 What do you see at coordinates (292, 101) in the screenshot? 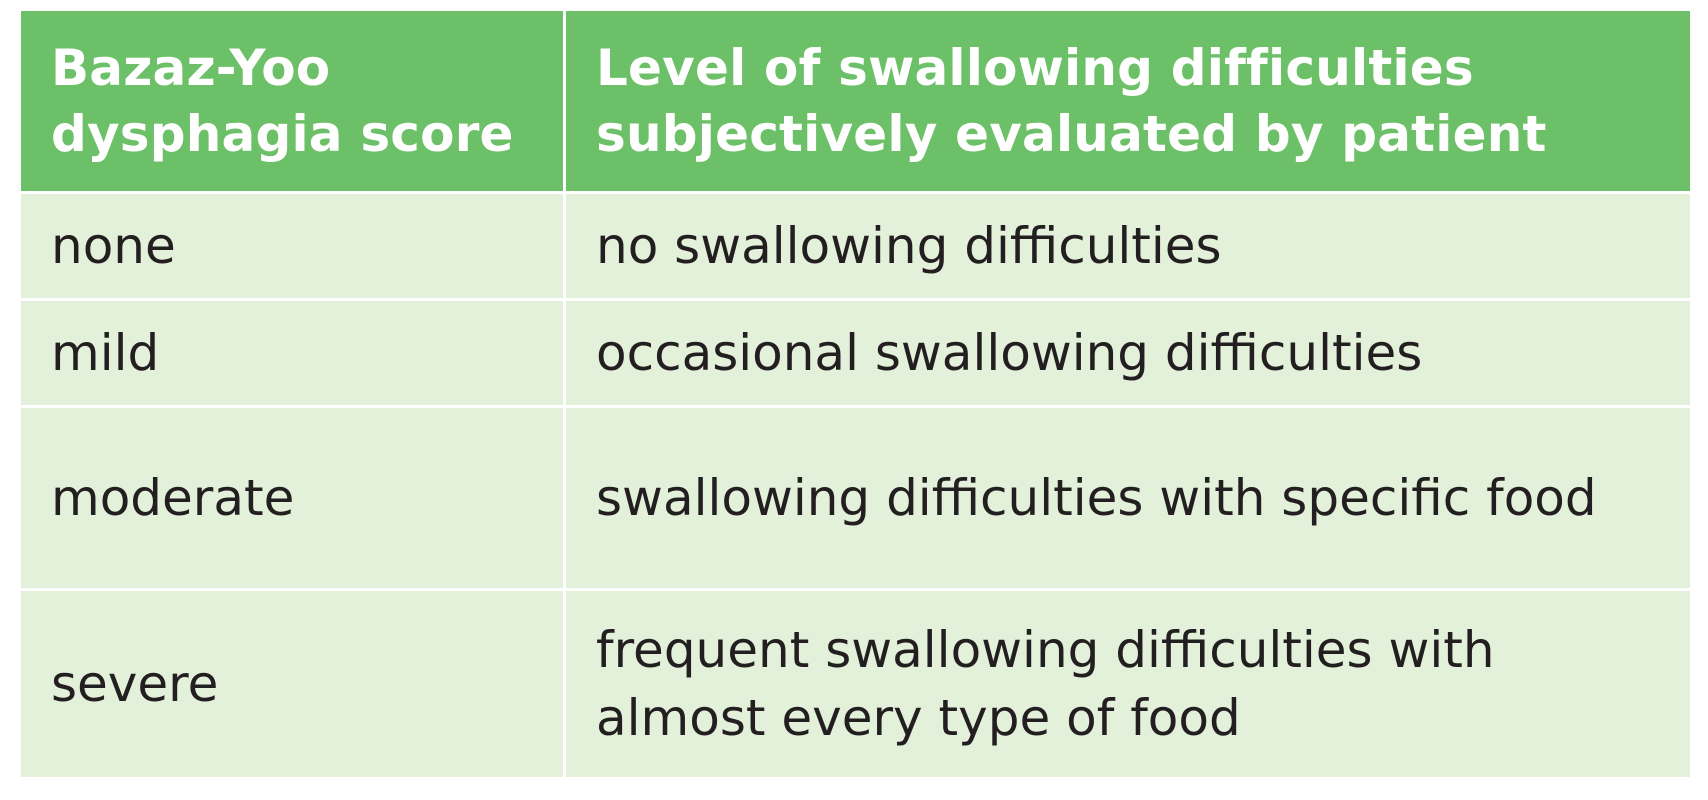
I see `header-score: Bazaz-Yoo dysphagia score` at bounding box center [292, 101].